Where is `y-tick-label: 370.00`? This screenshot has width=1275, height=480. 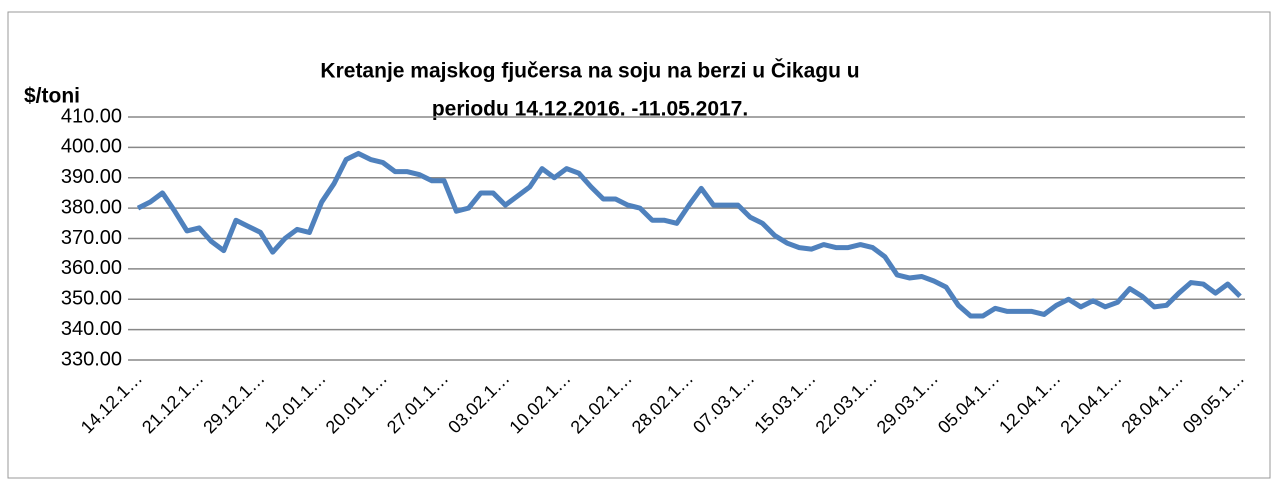 y-tick-label: 370.00 is located at coordinates (91, 238).